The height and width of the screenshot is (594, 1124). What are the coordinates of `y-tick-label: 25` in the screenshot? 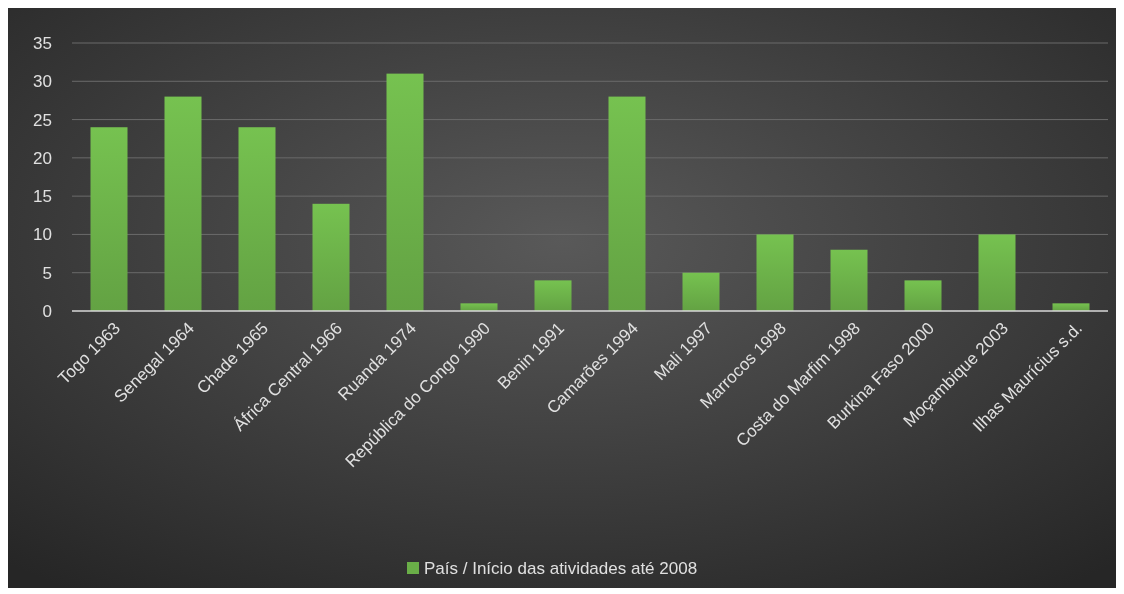 It's located at (42, 120).